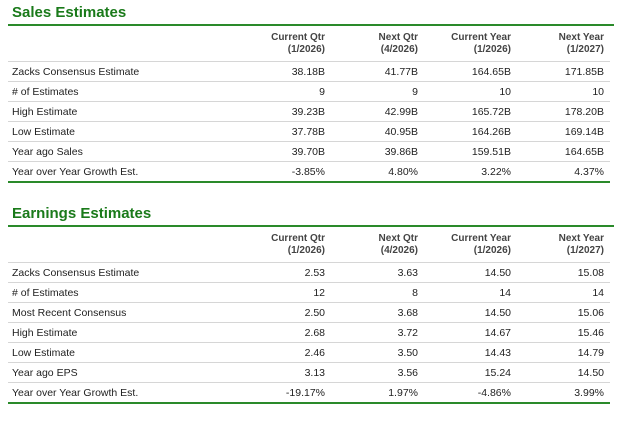  I want to click on table-cell: 14.79, so click(563, 352).